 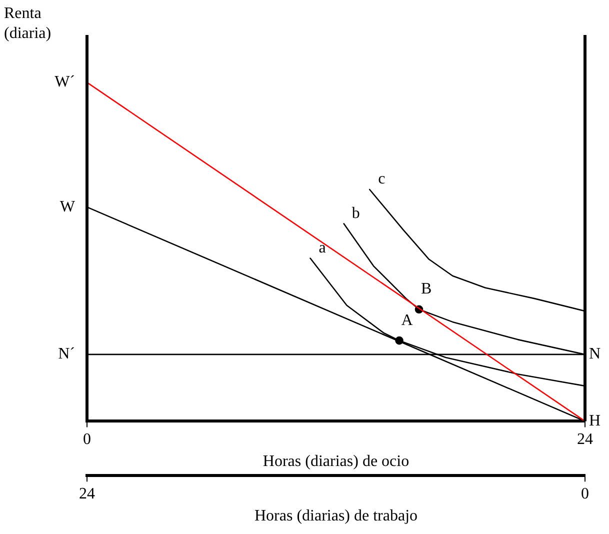 I want to click on annotation: N, so click(x=595, y=354).